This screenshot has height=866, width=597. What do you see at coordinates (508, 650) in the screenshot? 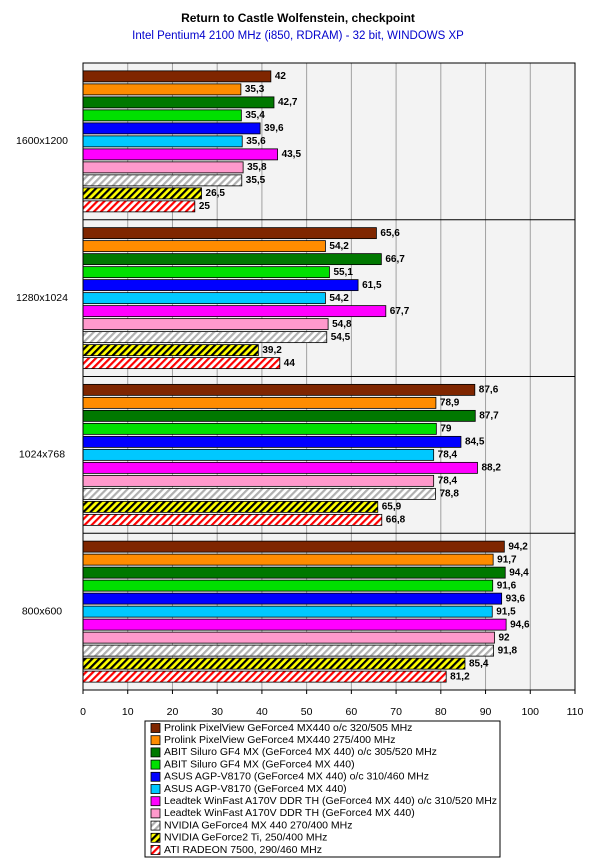
I see `value-label: 91,8` at bounding box center [508, 650].